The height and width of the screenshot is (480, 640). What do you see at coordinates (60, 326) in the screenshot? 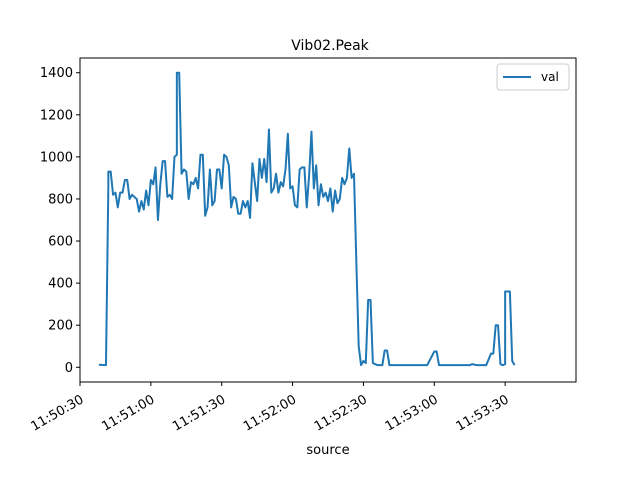
I see `y-tick-label: 200` at bounding box center [60, 326].